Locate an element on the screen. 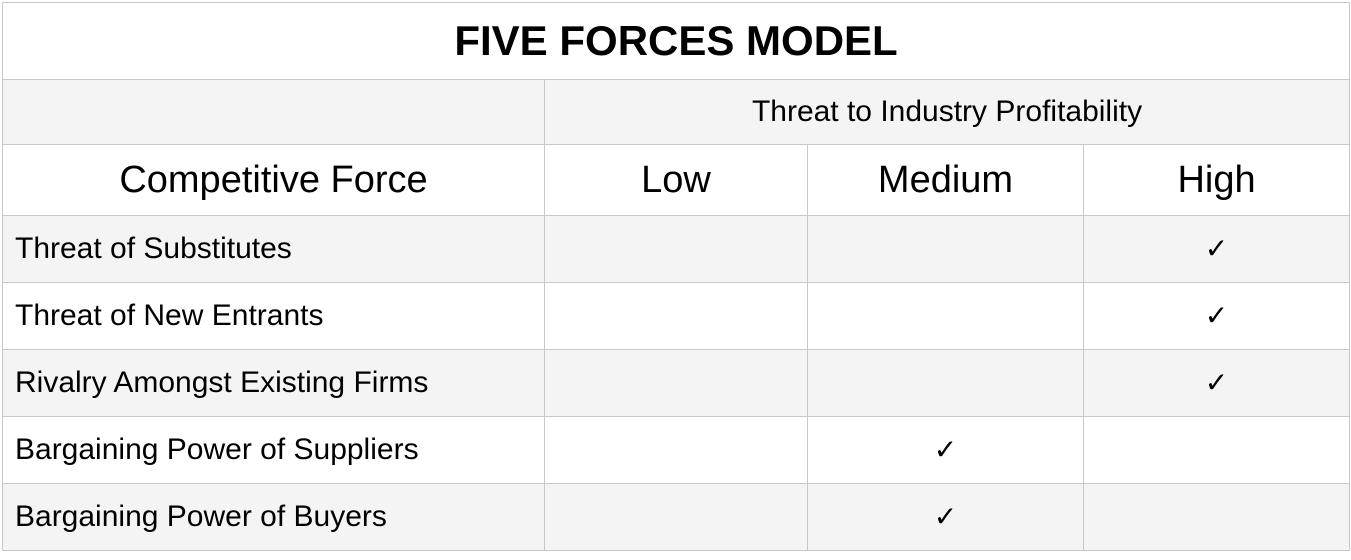 Image resolution: width=1351 pixels, height=560 pixels. force-name-cell: Rivalry Amongst Existing Firms is located at coordinates (273, 383).